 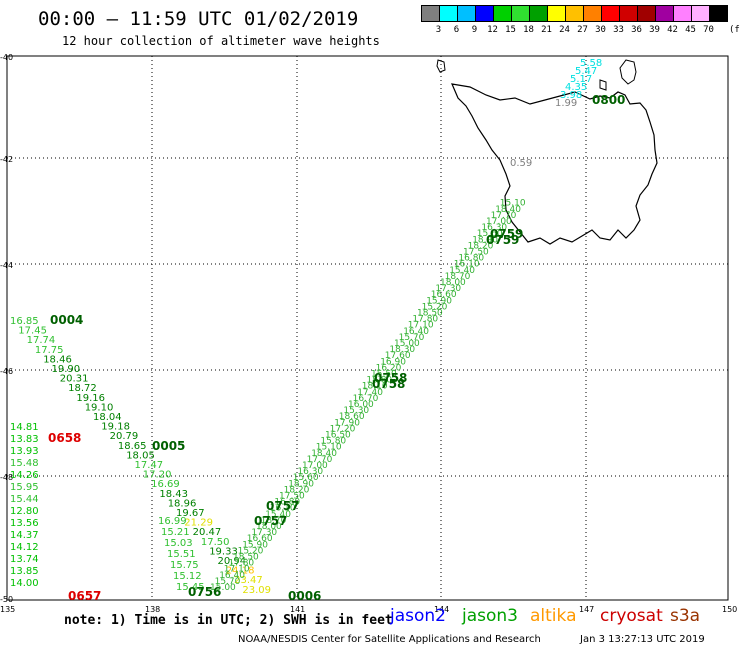 What do you see at coordinates (24, 583) in the screenshot?
I see `wave-height-value: 14.00` at bounding box center [24, 583].